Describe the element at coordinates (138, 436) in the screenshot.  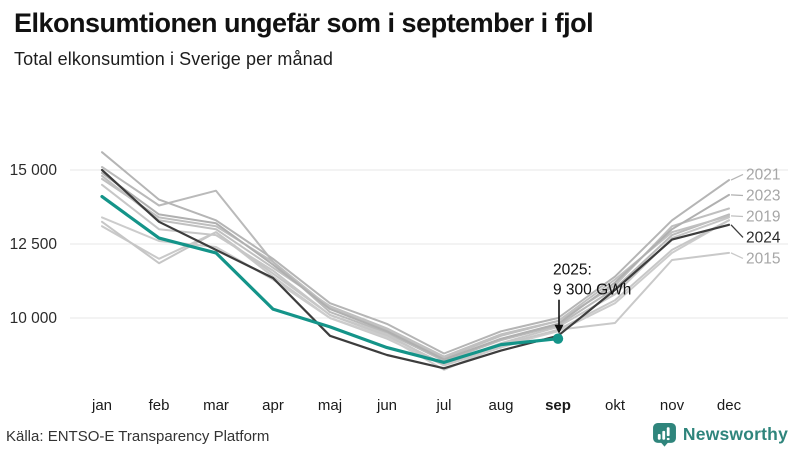
I see `source-note: Källa: ENTSO-E Transparency Platform` at that location.